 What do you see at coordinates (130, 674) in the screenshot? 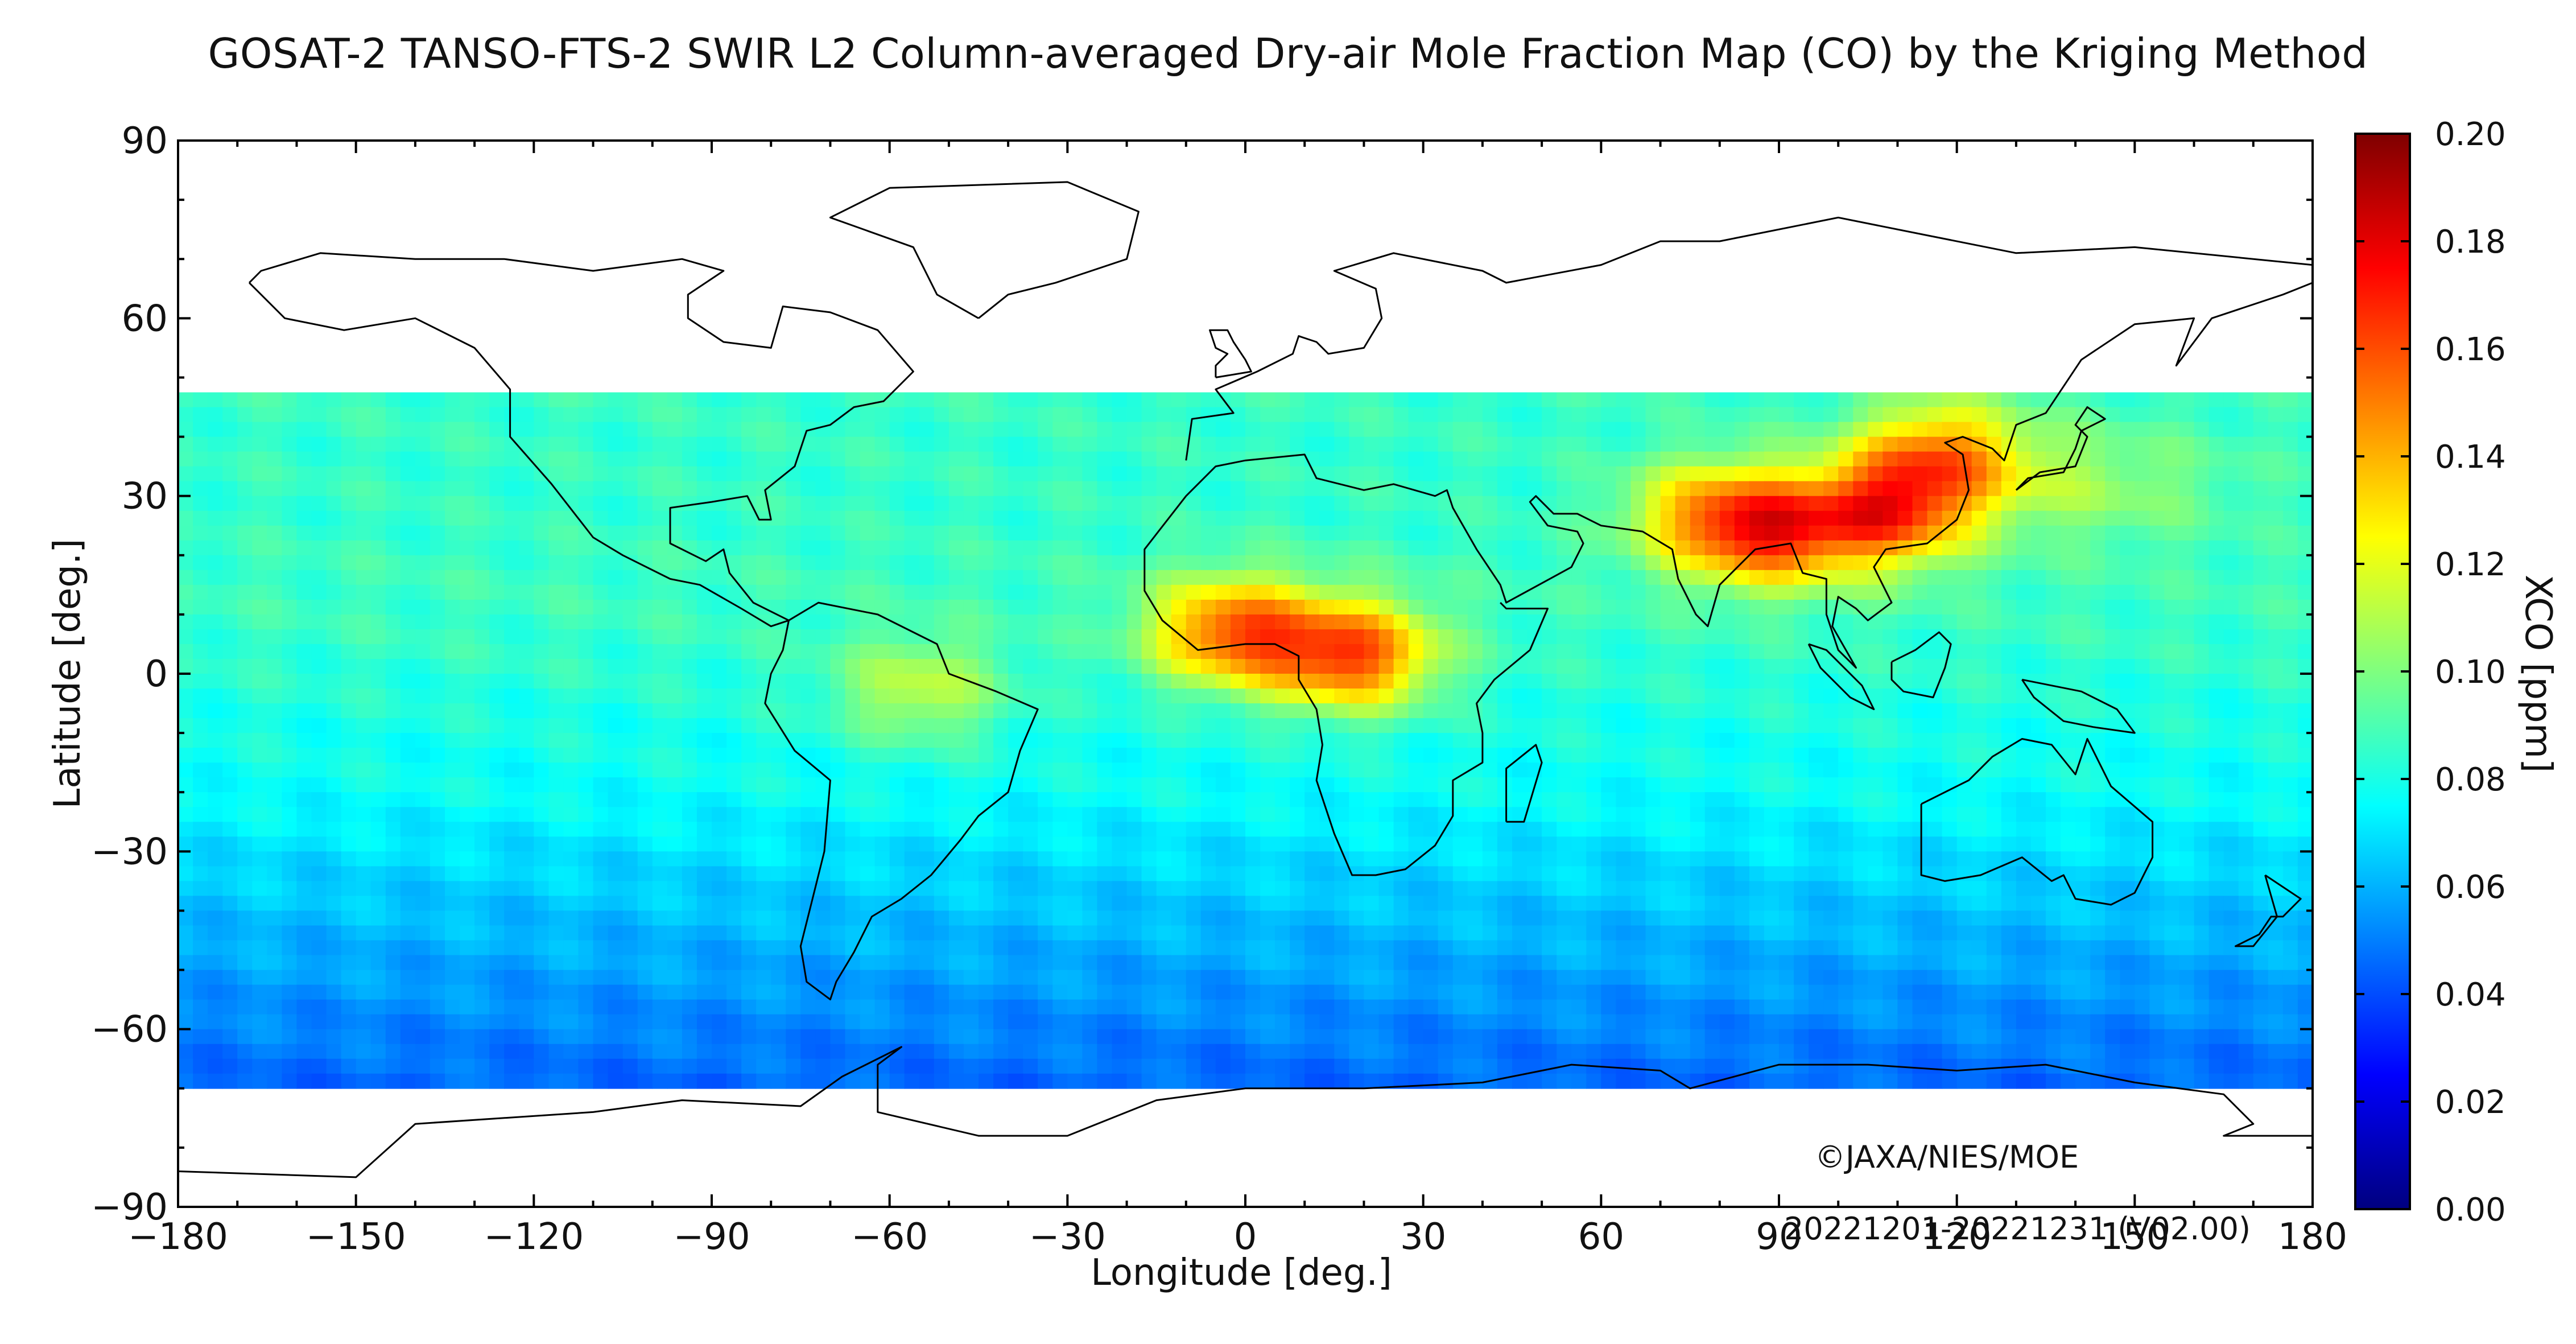
I see `y-axis-tick-labels: 90 60 30 0 −30 −60 −90` at bounding box center [130, 674].